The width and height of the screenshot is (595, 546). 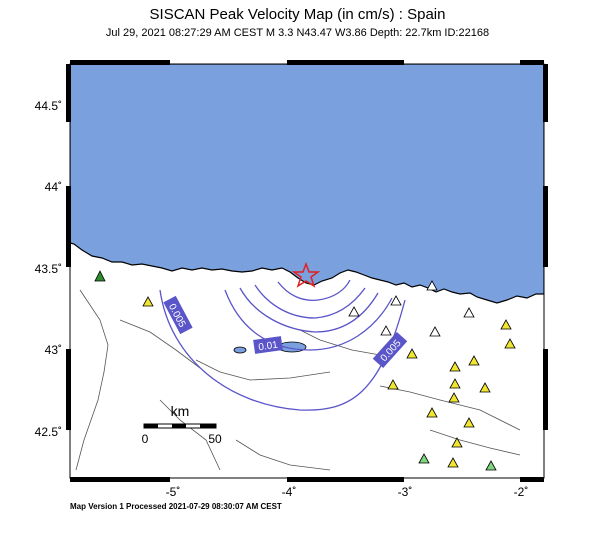 I want to click on lon-tick-label: -3˚, so click(x=405, y=492).